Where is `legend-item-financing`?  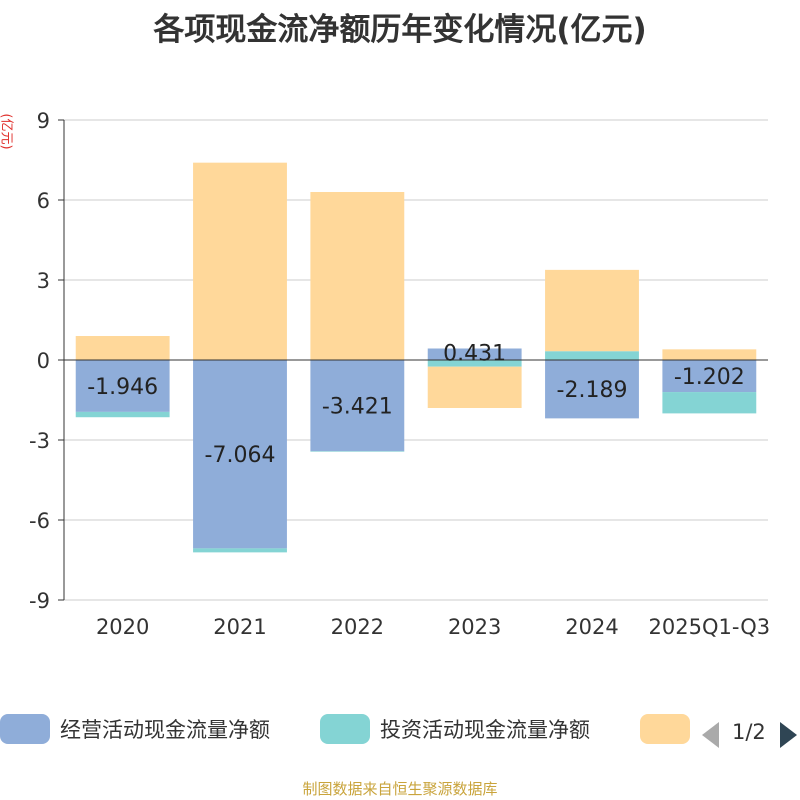 legend-item-financing is located at coordinates (665, 729).